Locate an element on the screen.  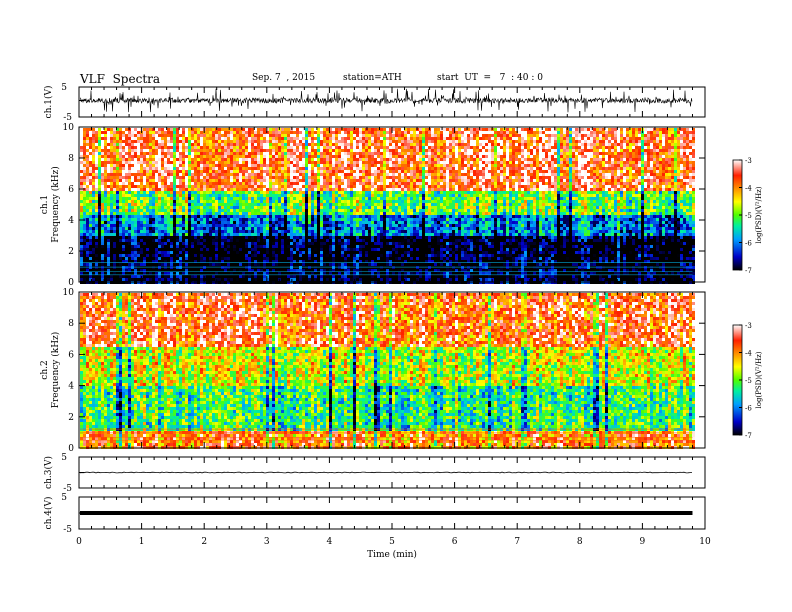
x-tick-label: 0 is located at coordinates (79, 542).